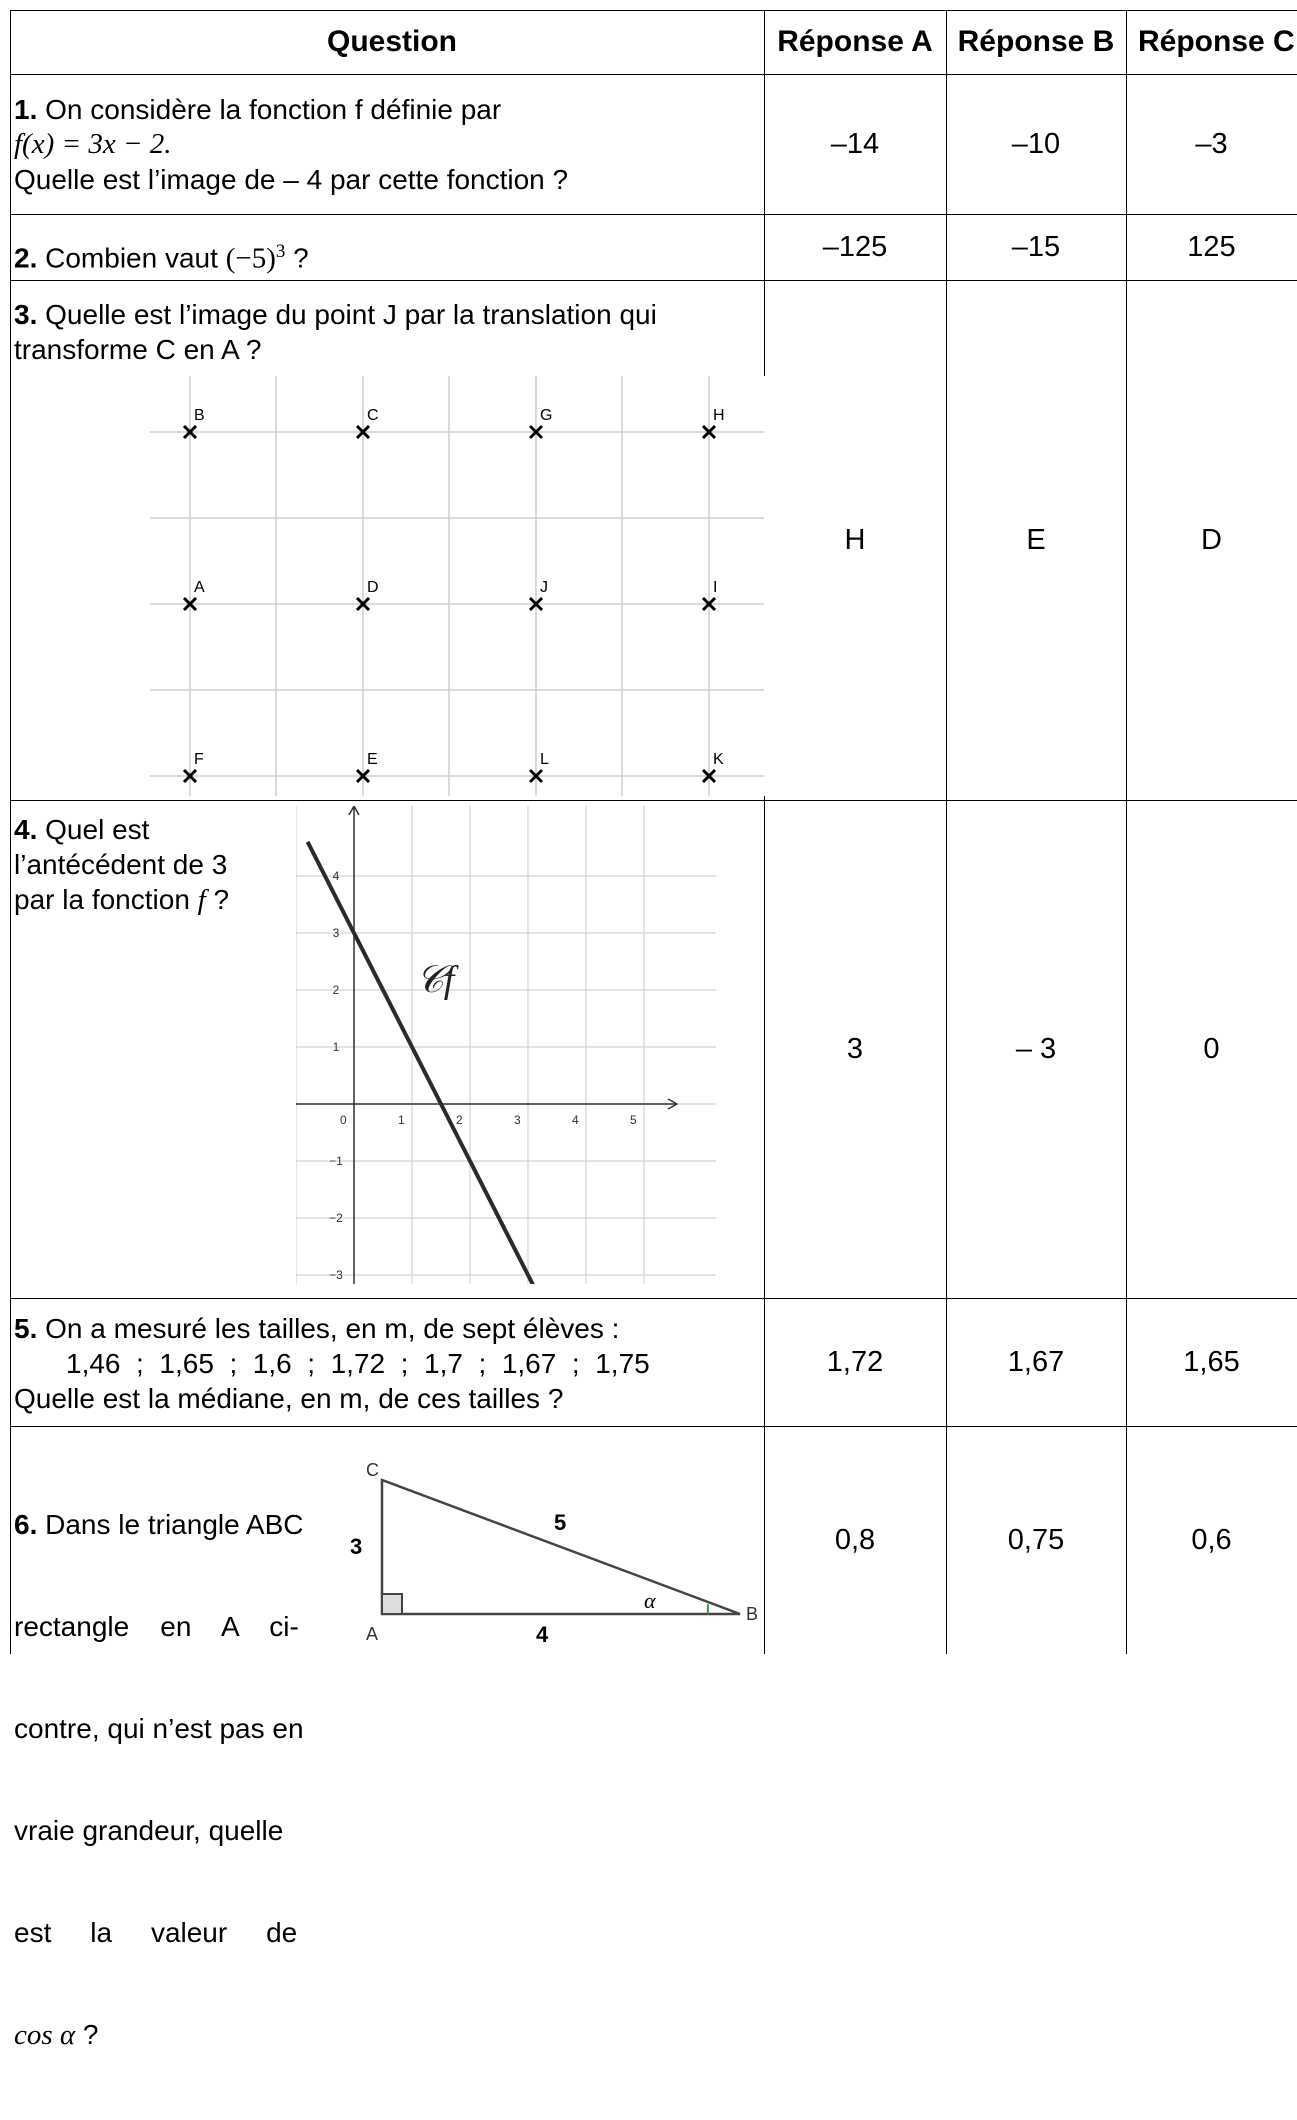 The image size is (1297, 2120). Describe the element at coordinates (1036, 144) in the screenshot. I see `answer-b: –10` at that location.